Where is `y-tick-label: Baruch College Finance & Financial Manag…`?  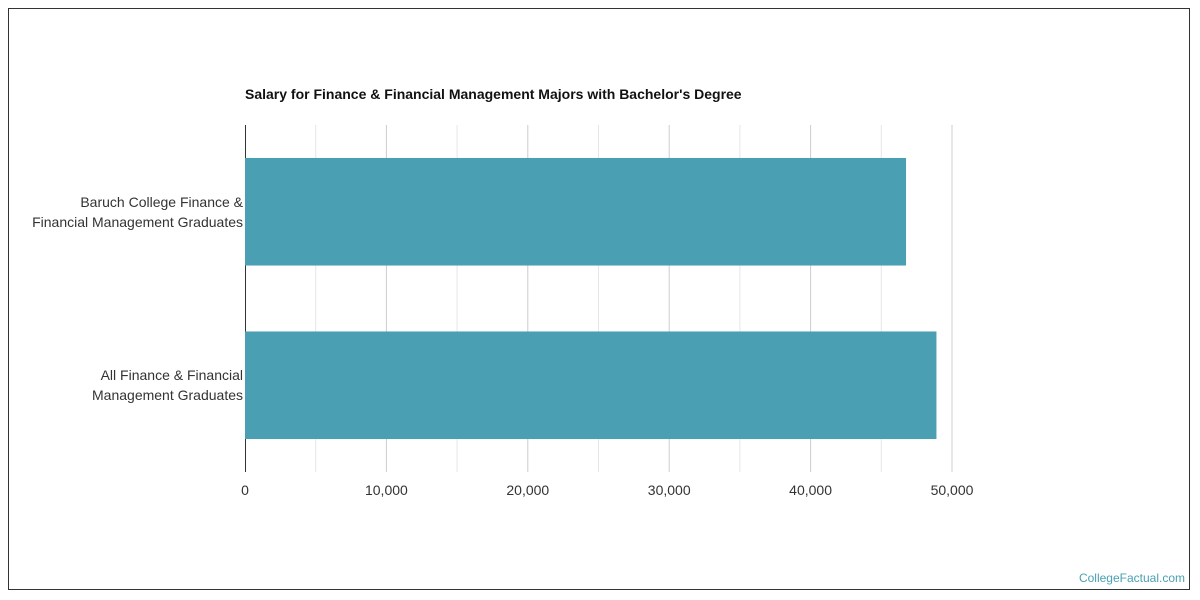
y-tick-label: Baruch College Finance & Financial Manag… is located at coordinates (137, 211).